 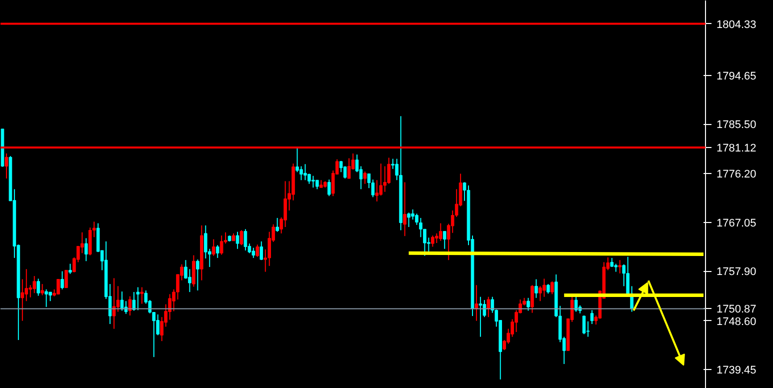 I want to click on y-tick-label: 1739.45, so click(x=736, y=370).